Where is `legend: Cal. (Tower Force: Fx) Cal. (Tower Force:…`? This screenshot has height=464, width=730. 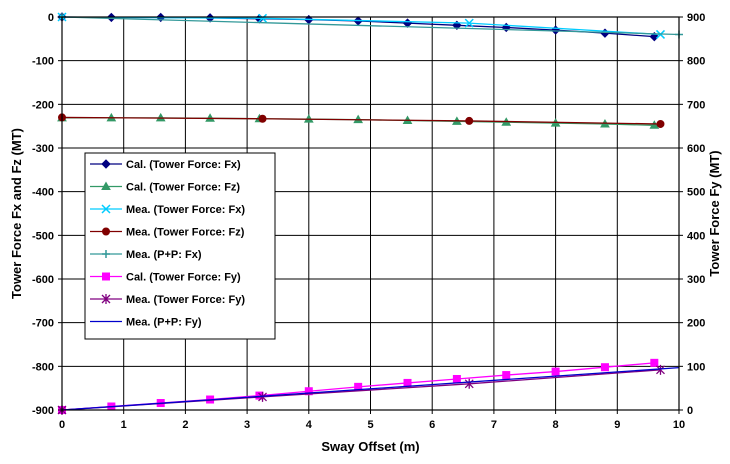 legend: Cal. (Tower Force: Fx) Cal. (Tower Force:… is located at coordinates (180, 246).